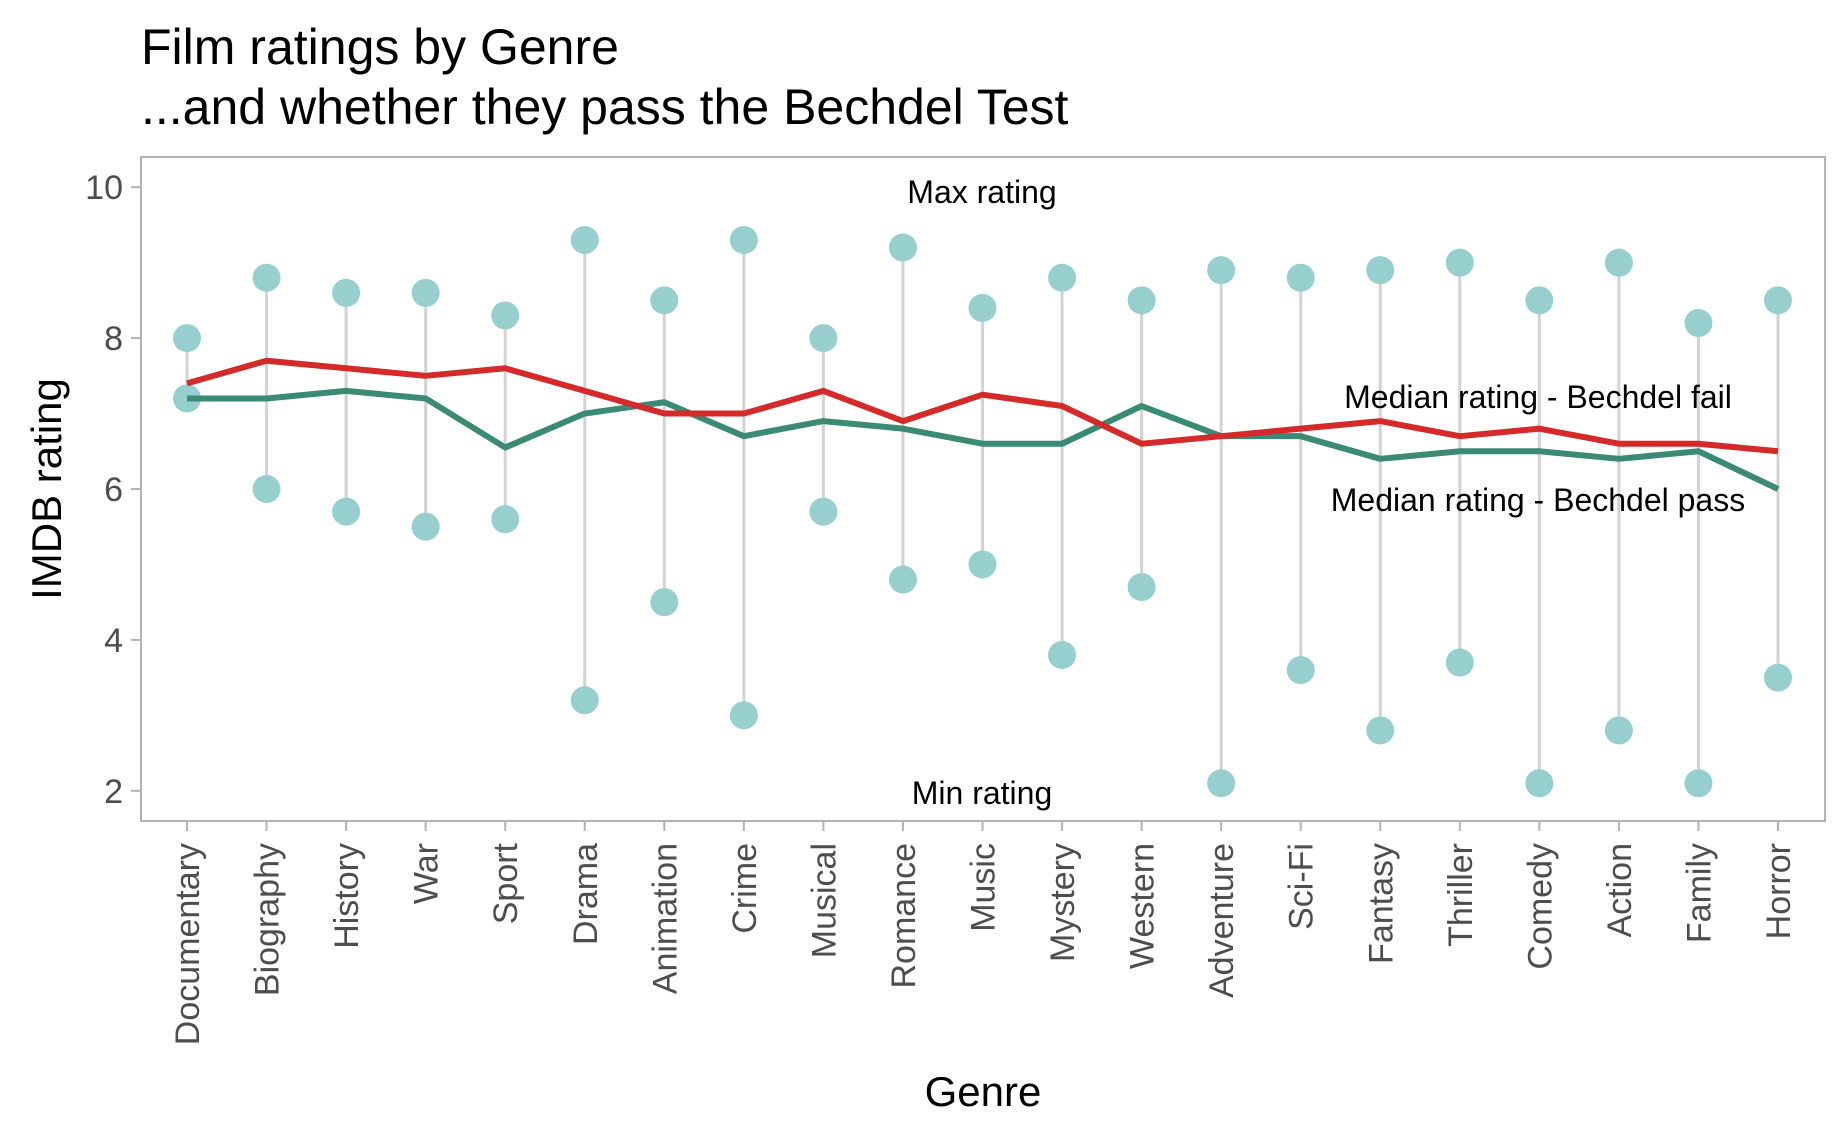 The image size is (1843, 1137). What do you see at coordinates (113, 641) in the screenshot?
I see `y-tick-label: 4` at bounding box center [113, 641].